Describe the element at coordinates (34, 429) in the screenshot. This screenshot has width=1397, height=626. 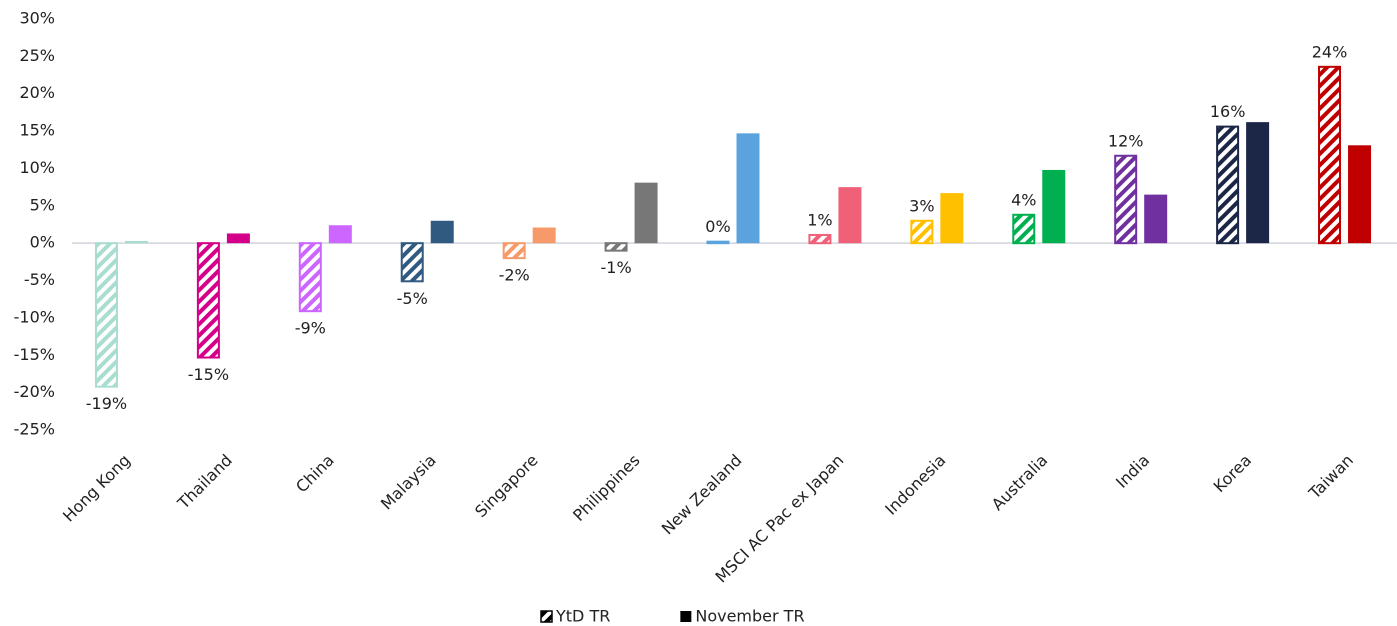
I see `y-tick-label: -25%` at that location.